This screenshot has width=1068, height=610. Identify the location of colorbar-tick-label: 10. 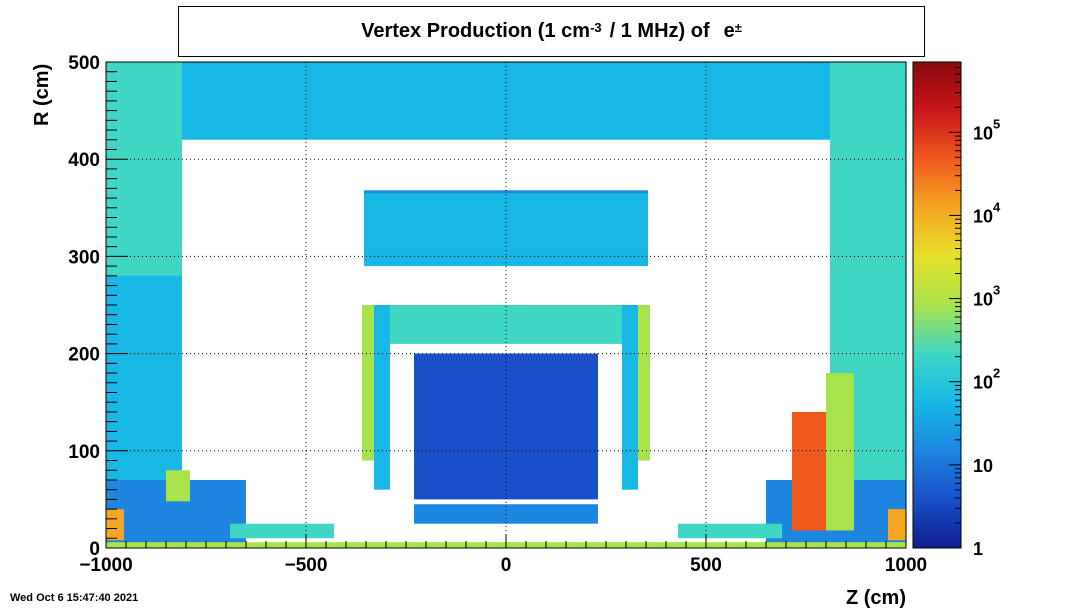
(983, 466).